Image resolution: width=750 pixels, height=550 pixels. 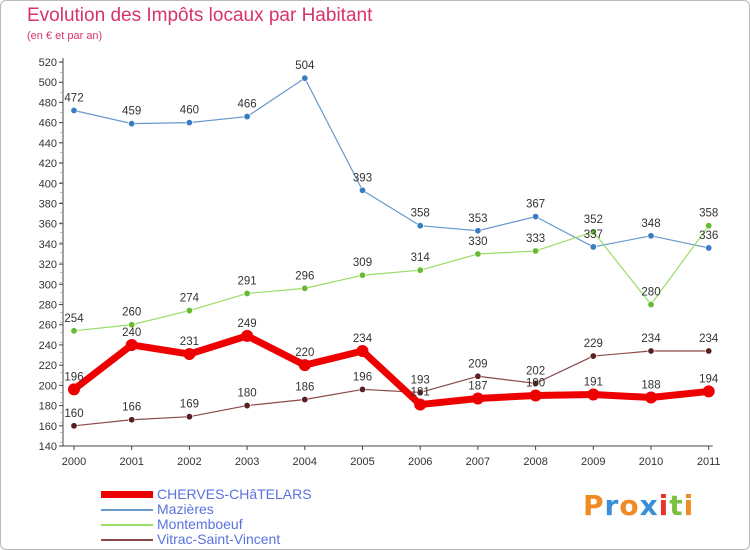 I want to click on data-label: 330, so click(x=477, y=242).